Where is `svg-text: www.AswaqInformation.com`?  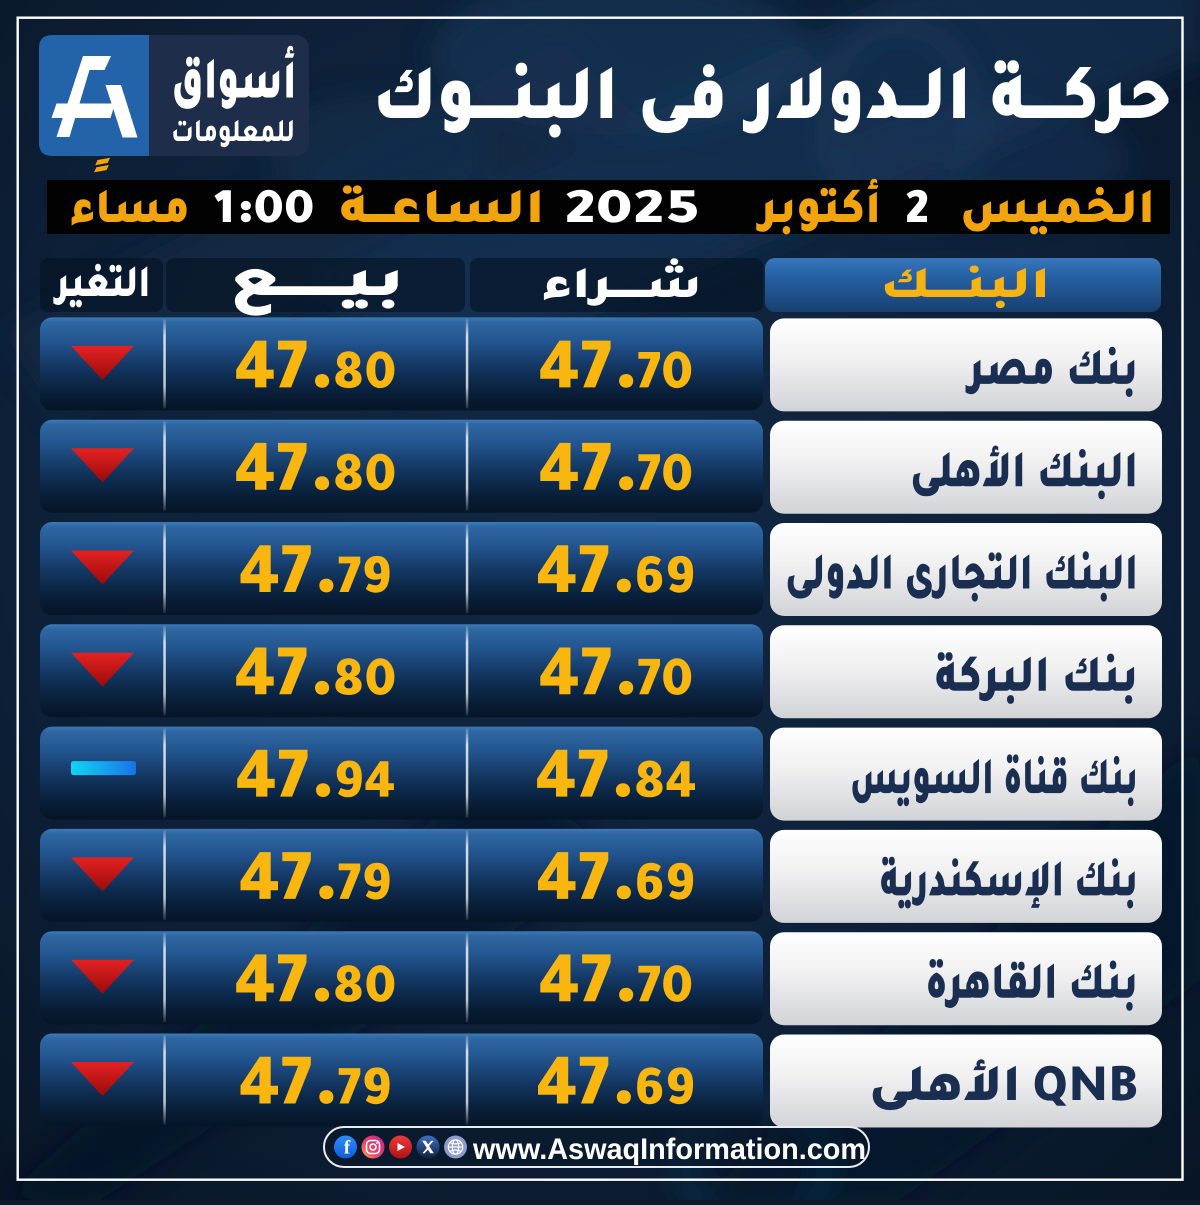 svg-text: www.AswaqInformation.com is located at coordinates (669, 1149).